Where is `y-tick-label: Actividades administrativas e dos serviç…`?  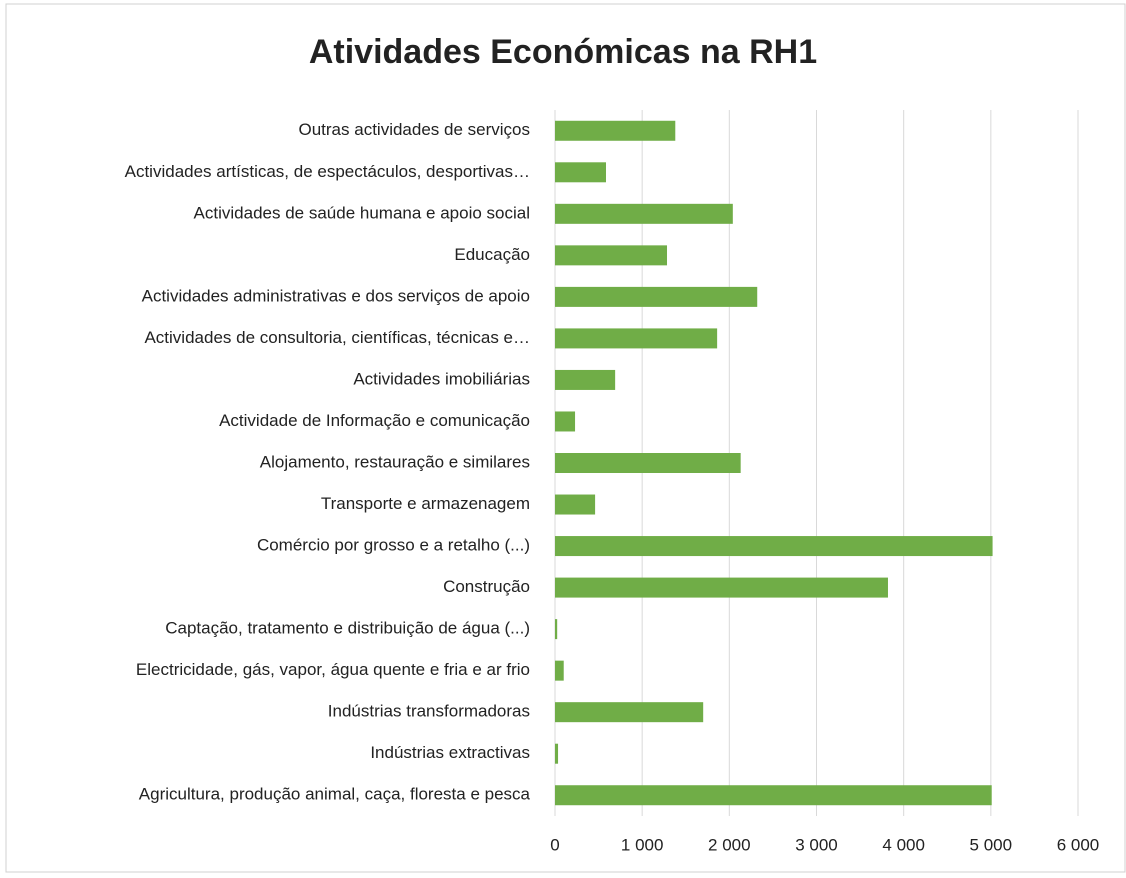
y-tick-label: Actividades administrativas e dos serviç… is located at coordinates (336, 295).